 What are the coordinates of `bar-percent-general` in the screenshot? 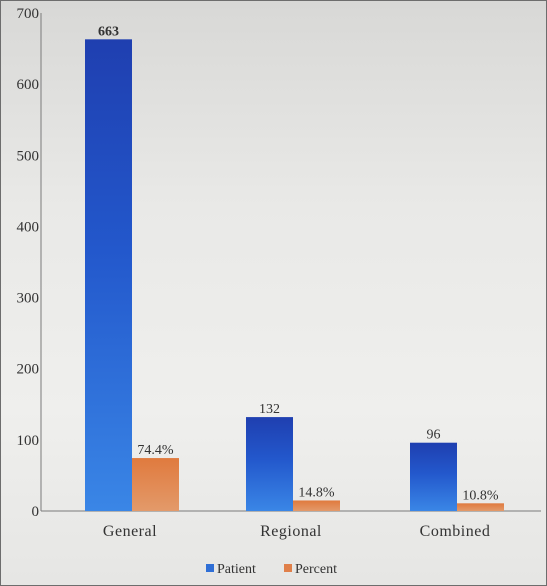 It's located at (155, 484).